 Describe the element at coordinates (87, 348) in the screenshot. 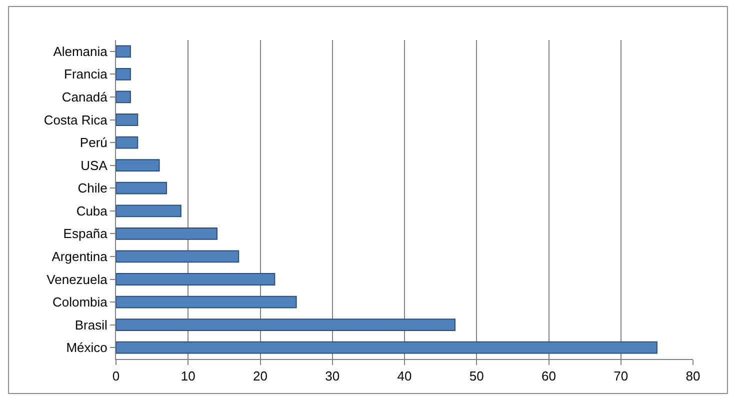

I see `y-tick-label: México` at that location.